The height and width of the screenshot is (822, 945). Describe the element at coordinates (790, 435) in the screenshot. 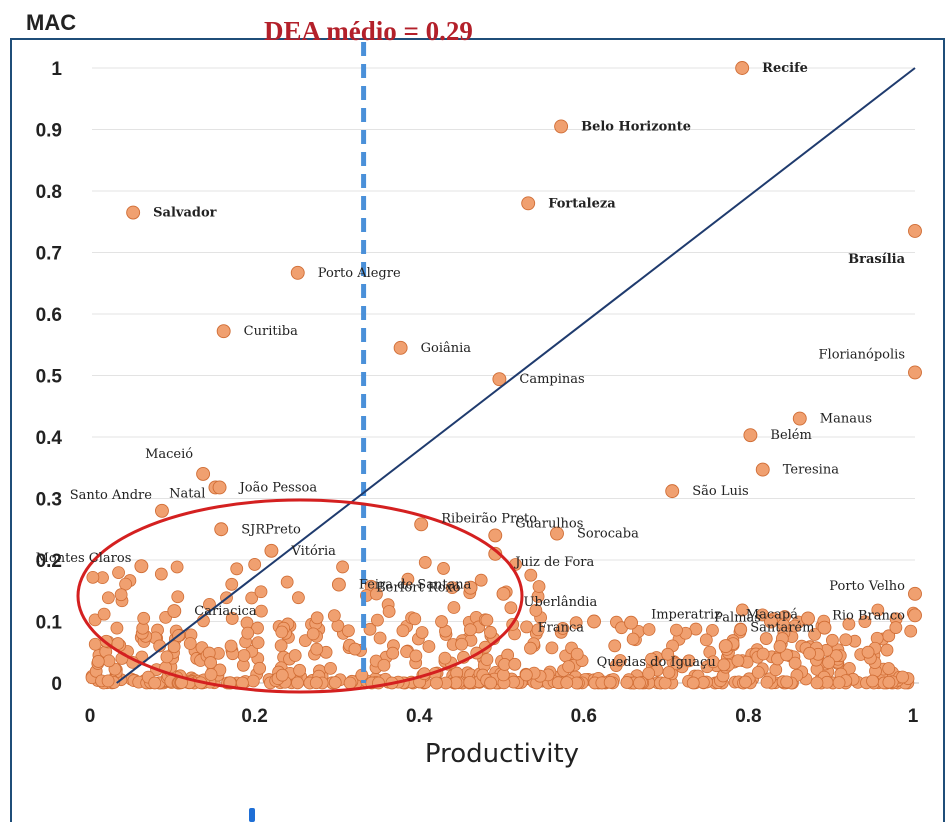

I see `point-label: Belém` at that location.